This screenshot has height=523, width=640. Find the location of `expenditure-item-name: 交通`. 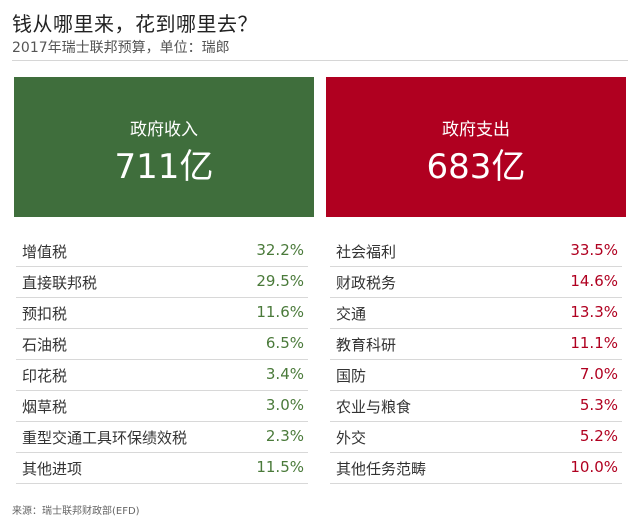

expenditure-item-name: 交通 is located at coordinates (351, 314).